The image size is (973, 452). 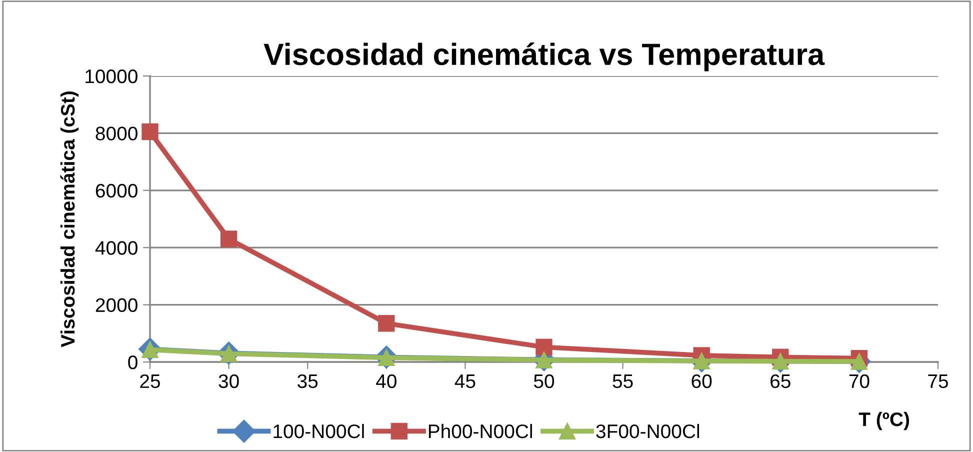 I want to click on y-axis-title: Viscosidad cinemática (cSt), so click(x=69, y=220).